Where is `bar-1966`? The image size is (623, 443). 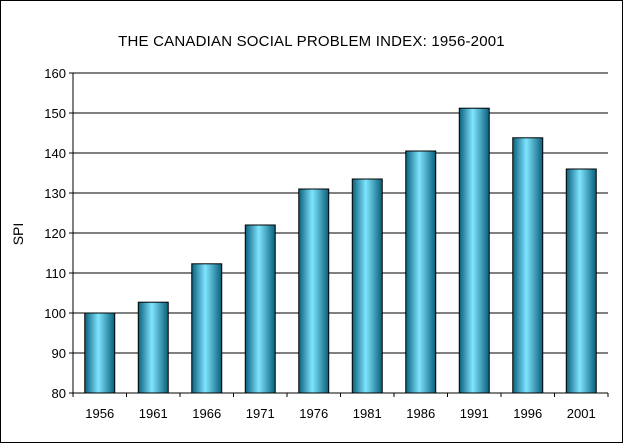
bar-1966 is located at coordinates (207, 328).